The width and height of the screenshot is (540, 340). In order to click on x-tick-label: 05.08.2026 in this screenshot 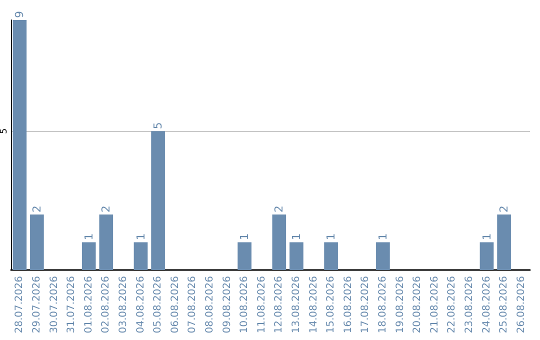, I will do `click(158, 305)`.